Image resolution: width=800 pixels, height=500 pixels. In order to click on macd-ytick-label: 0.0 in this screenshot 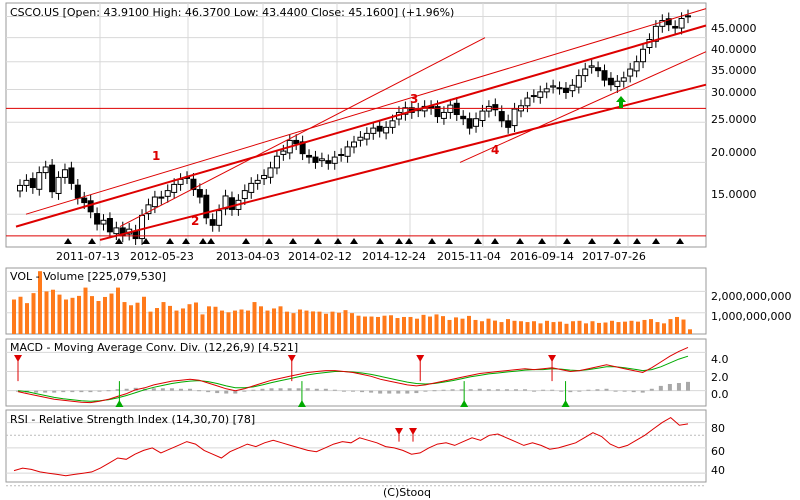, I will do `click(720, 394)`.